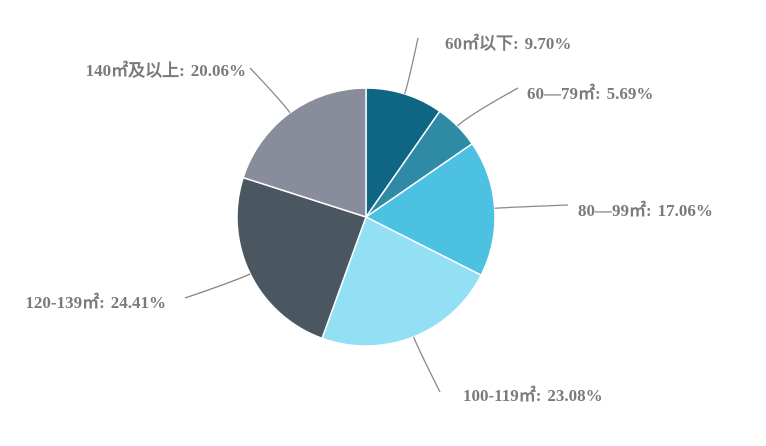 The image size is (766, 446). Describe the element at coordinates (564, 93) in the screenshot. I see `category-label: 60—79㎡:` at that location.